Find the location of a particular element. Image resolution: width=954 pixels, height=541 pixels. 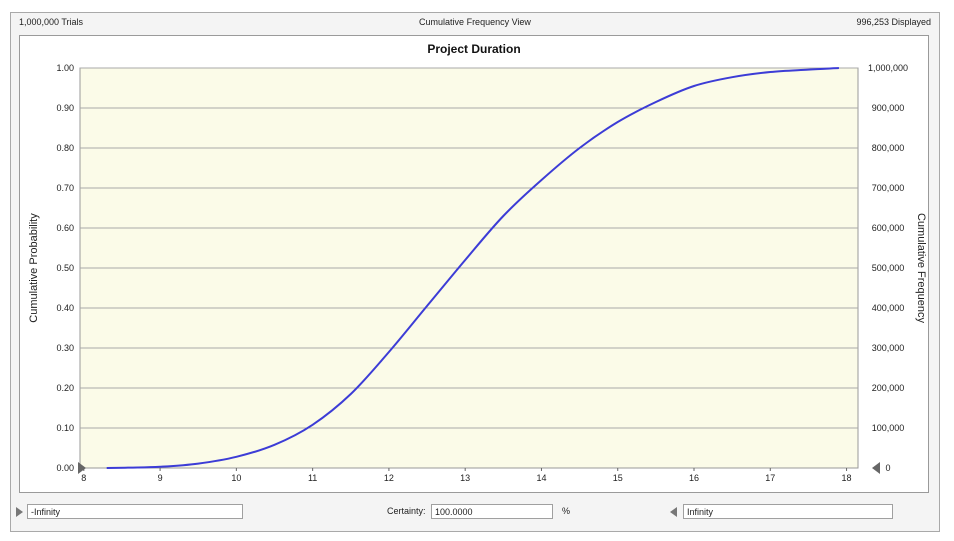

certainty-input: 100.0000 is located at coordinates (492, 511).